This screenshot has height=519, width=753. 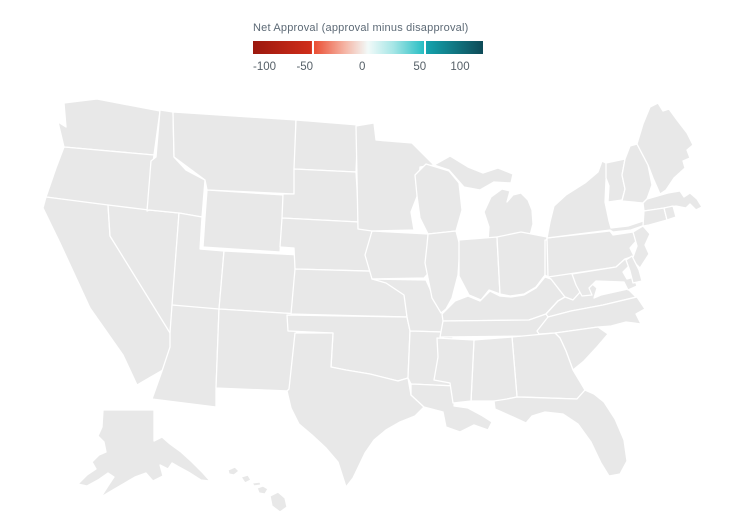 I want to click on legend-separator-pos50, so click(x=425, y=47).